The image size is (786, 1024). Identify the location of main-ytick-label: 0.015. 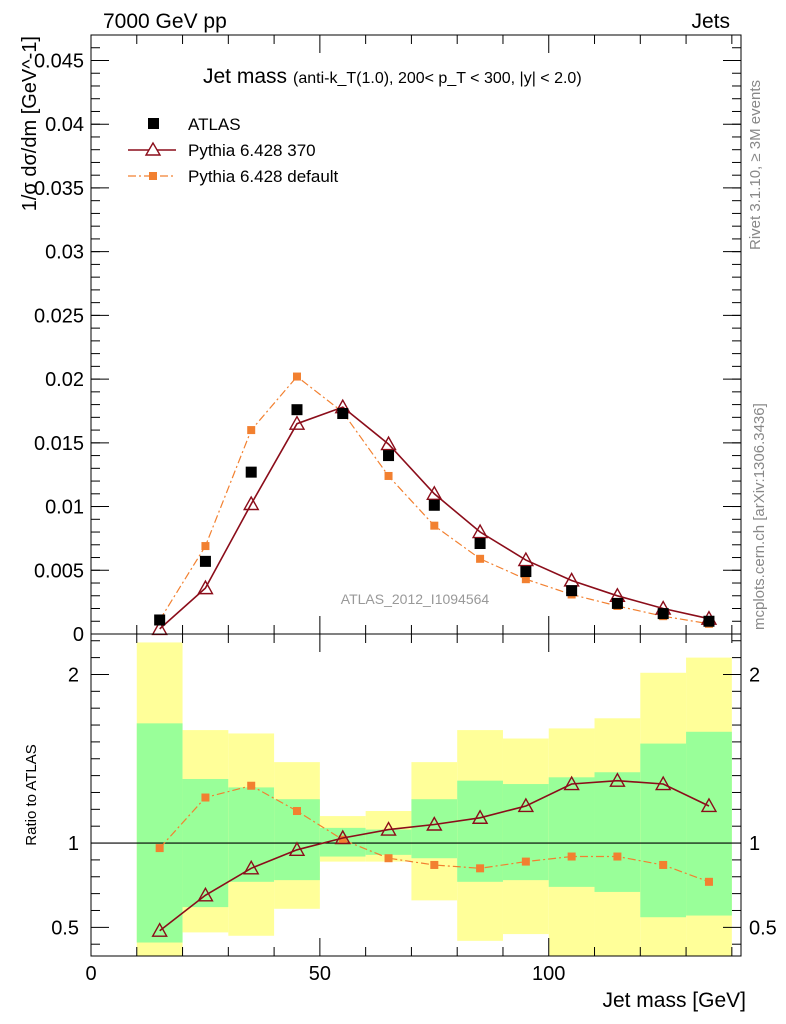
(59, 444).